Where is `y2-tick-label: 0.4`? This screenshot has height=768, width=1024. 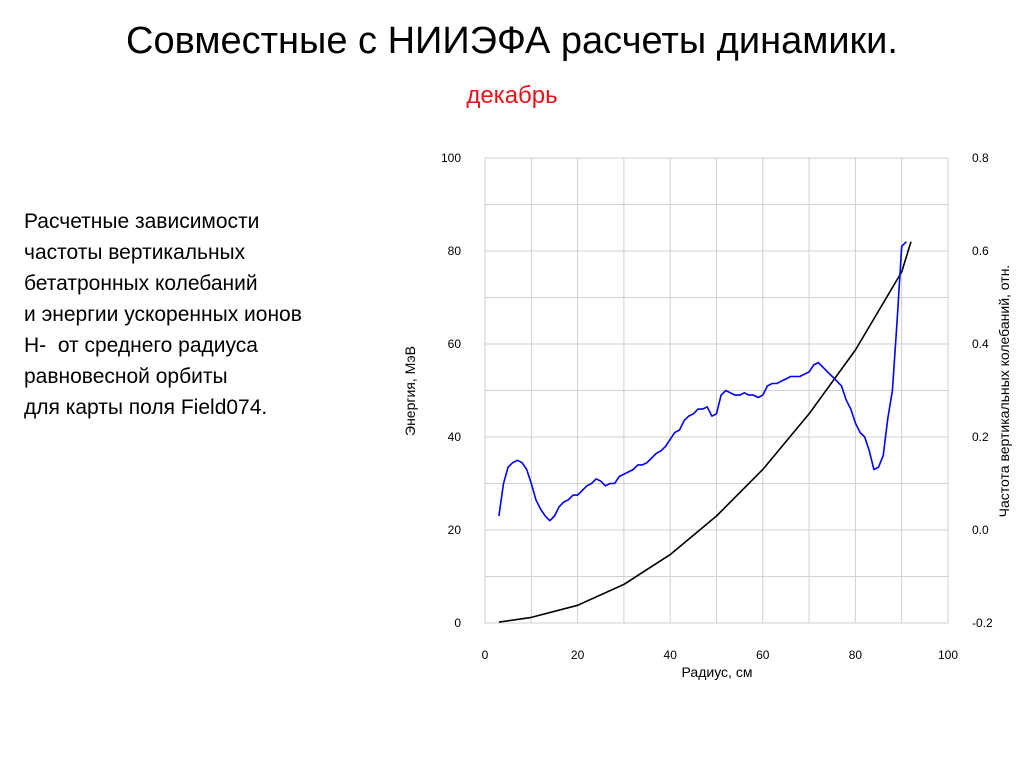 y2-tick-label: 0.4 is located at coordinates (980, 344).